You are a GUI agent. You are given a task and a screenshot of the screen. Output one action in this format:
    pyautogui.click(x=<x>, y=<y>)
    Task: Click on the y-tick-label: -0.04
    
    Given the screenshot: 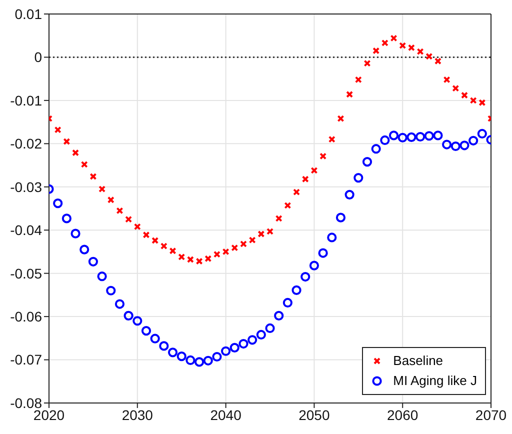 What is the action you would take?
    pyautogui.click(x=26, y=230)
    